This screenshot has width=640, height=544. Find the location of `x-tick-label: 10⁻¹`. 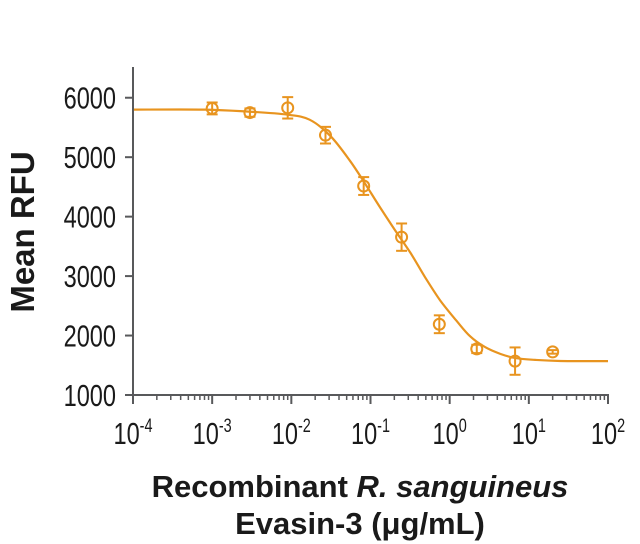

x-tick-label: 10⁻¹ is located at coordinates (370, 433).